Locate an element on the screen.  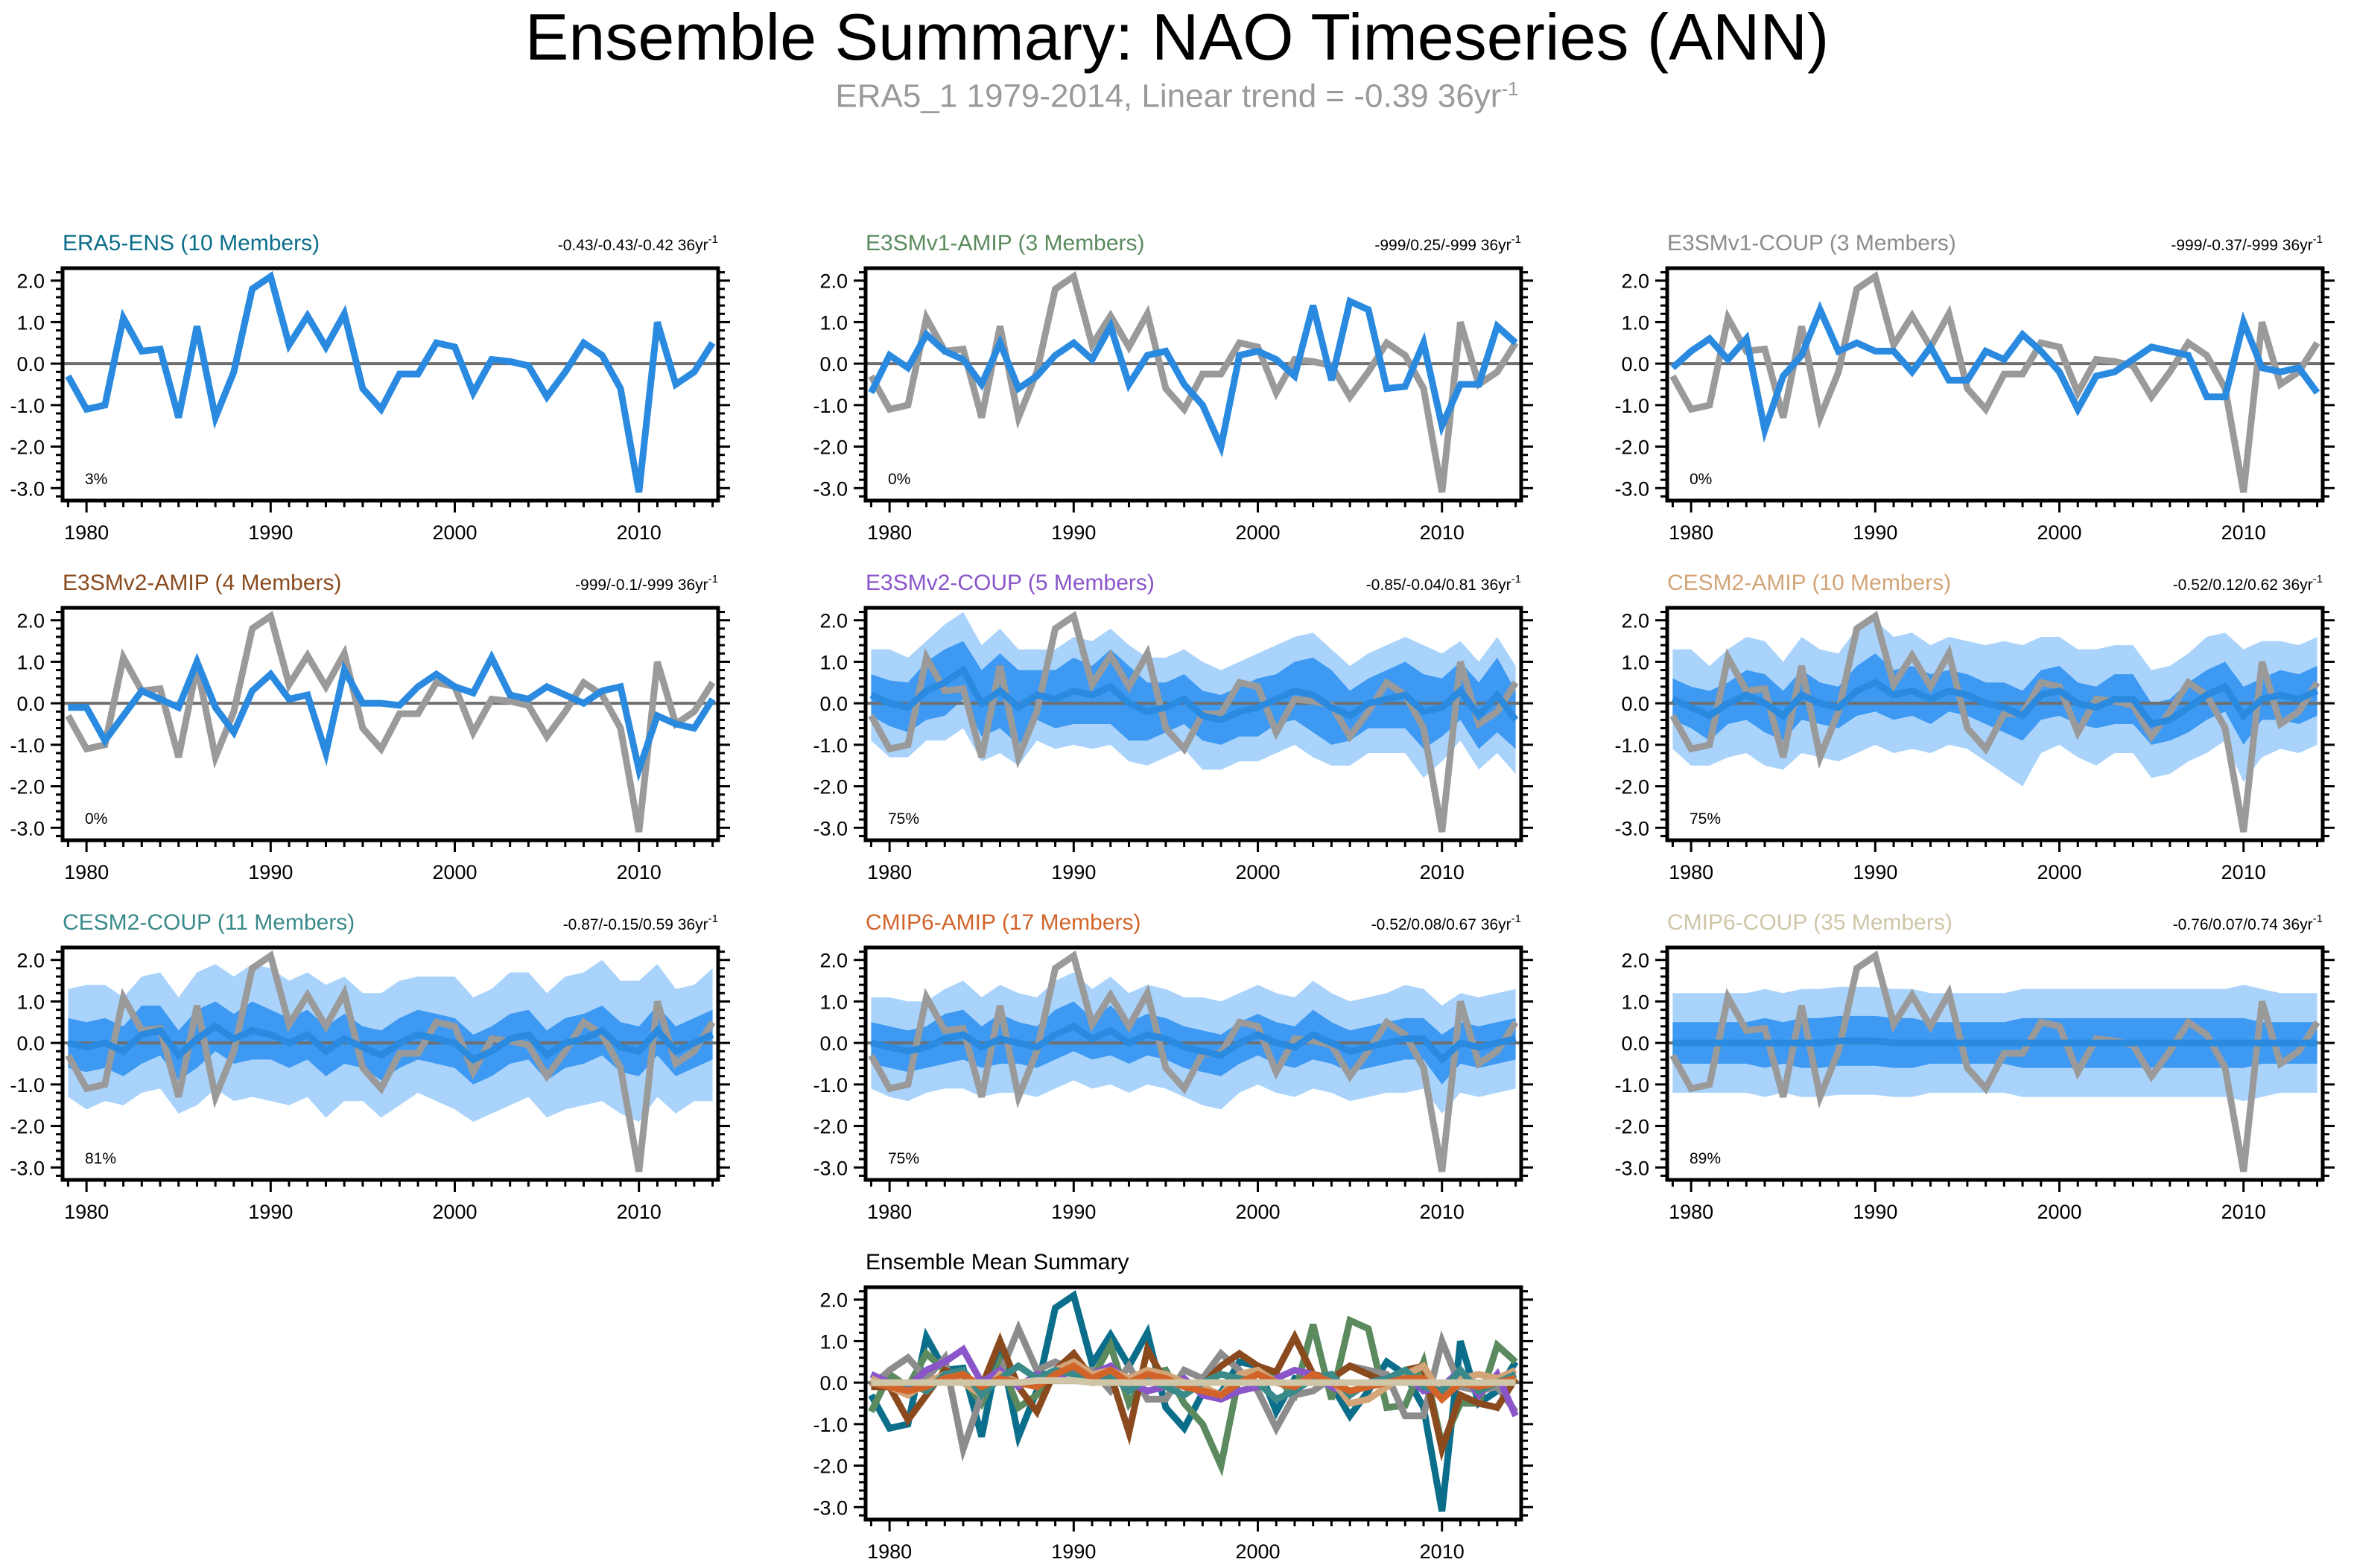
panel-trend-text: -0.87/-0.15/0.59 36yr-1 is located at coordinates (640, 922).